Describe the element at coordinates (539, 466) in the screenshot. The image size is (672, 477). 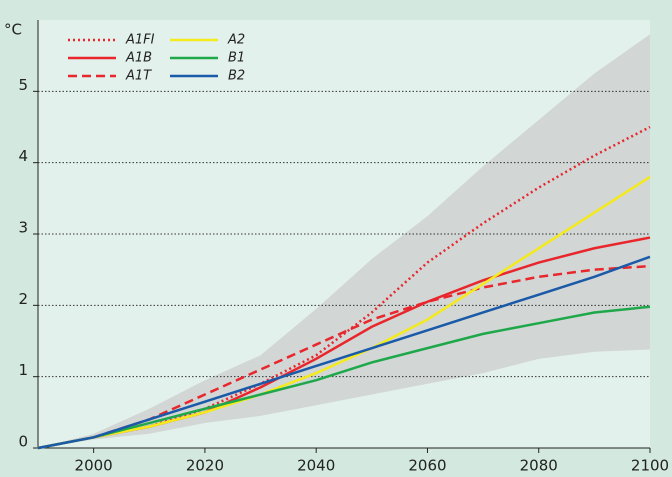
I see `x-tick-label: 2080` at that location.